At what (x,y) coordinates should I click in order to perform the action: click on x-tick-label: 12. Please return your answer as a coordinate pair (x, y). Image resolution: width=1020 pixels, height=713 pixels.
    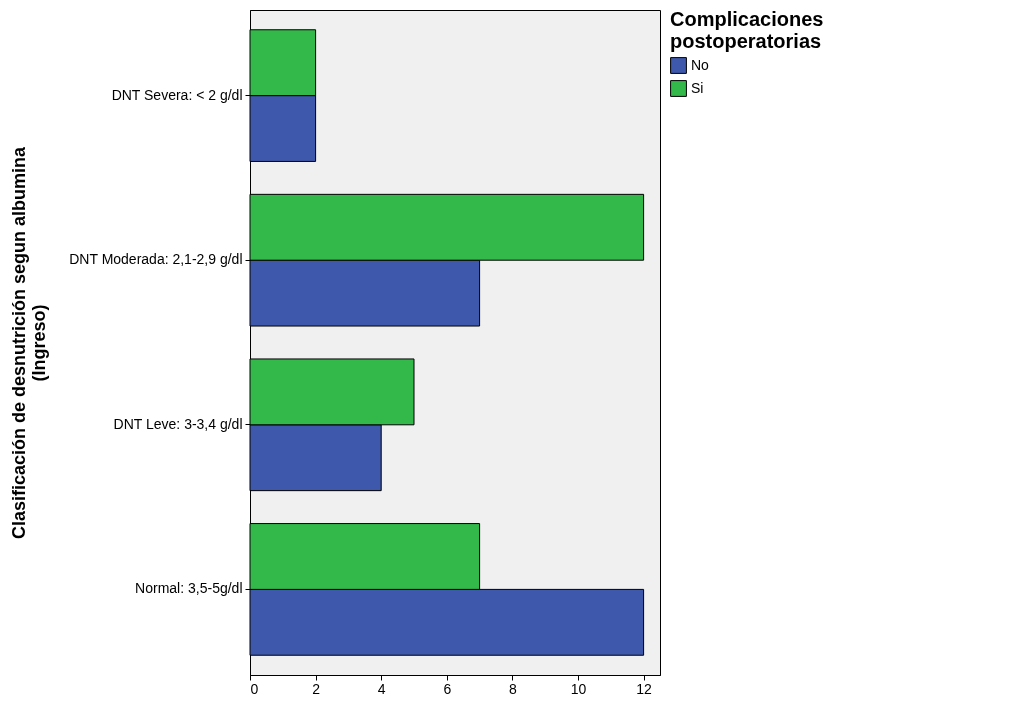
    Looking at the image, I should click on (644, 688).